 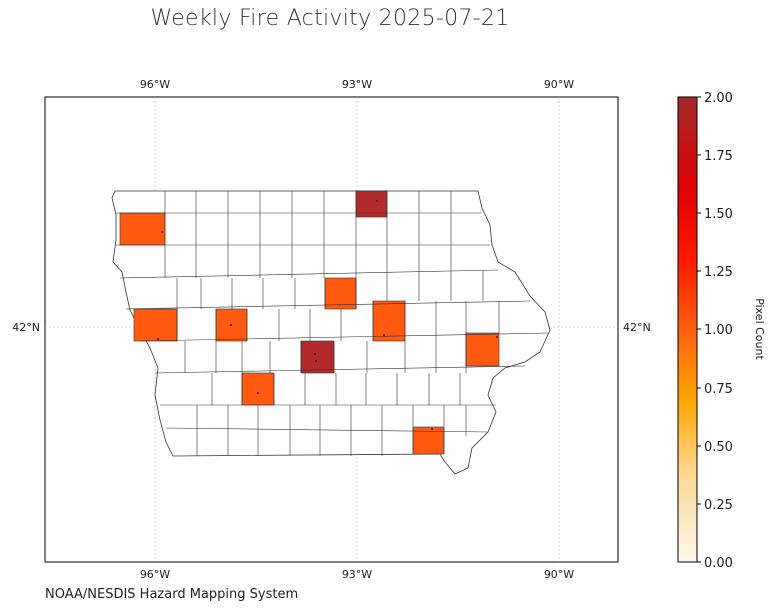 I want to click on lon-tick-bottom-2: 93°W, so click(x=357, y=574).